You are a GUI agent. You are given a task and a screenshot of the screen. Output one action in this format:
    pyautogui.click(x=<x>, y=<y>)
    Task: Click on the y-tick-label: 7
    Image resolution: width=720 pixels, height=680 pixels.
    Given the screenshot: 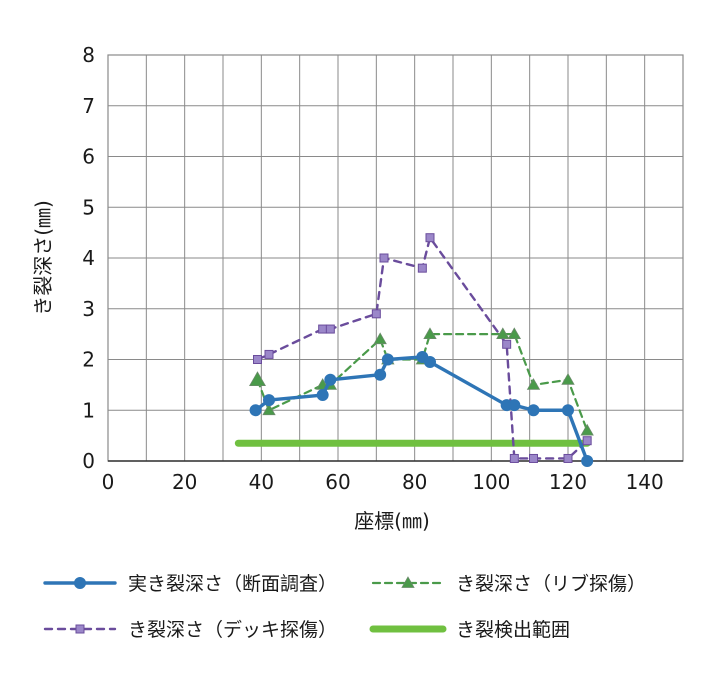 What is the action you would take?
    pyautogui.click(x=88, y=106)
    